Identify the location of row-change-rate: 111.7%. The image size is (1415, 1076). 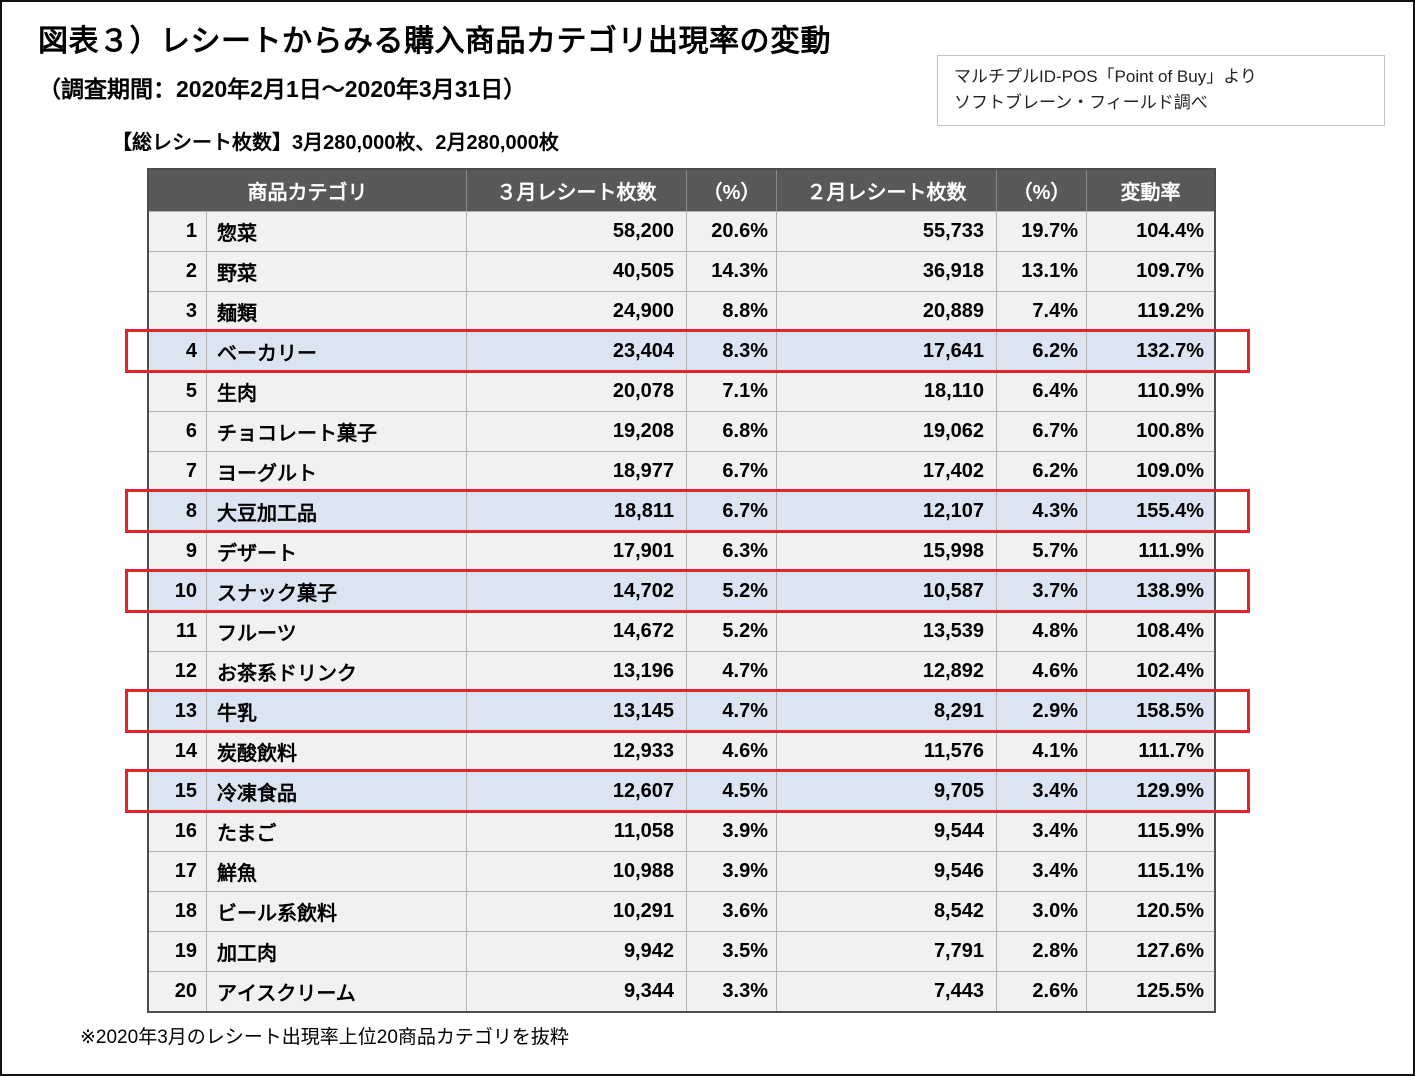
(1171, 751).